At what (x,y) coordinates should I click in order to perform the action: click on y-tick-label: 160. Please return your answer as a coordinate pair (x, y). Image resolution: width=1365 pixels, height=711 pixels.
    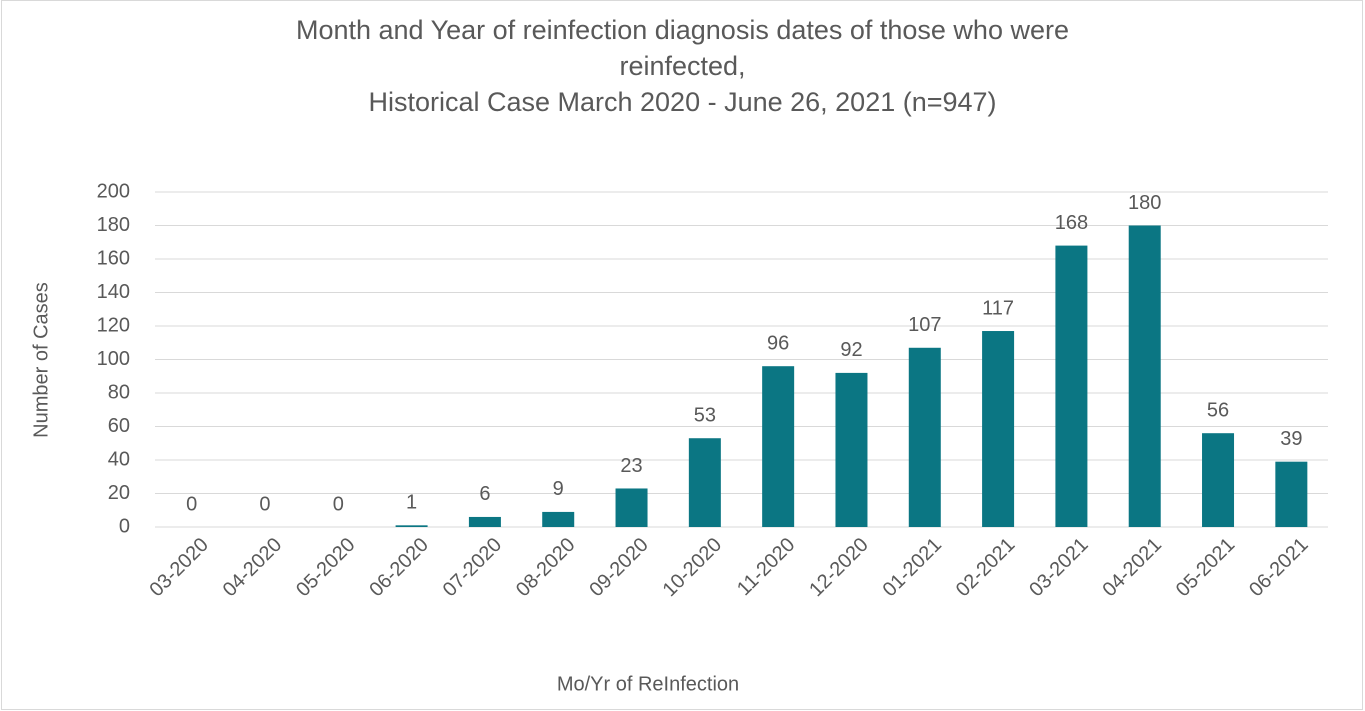
    Looking at the image, I should click on (113, 258).